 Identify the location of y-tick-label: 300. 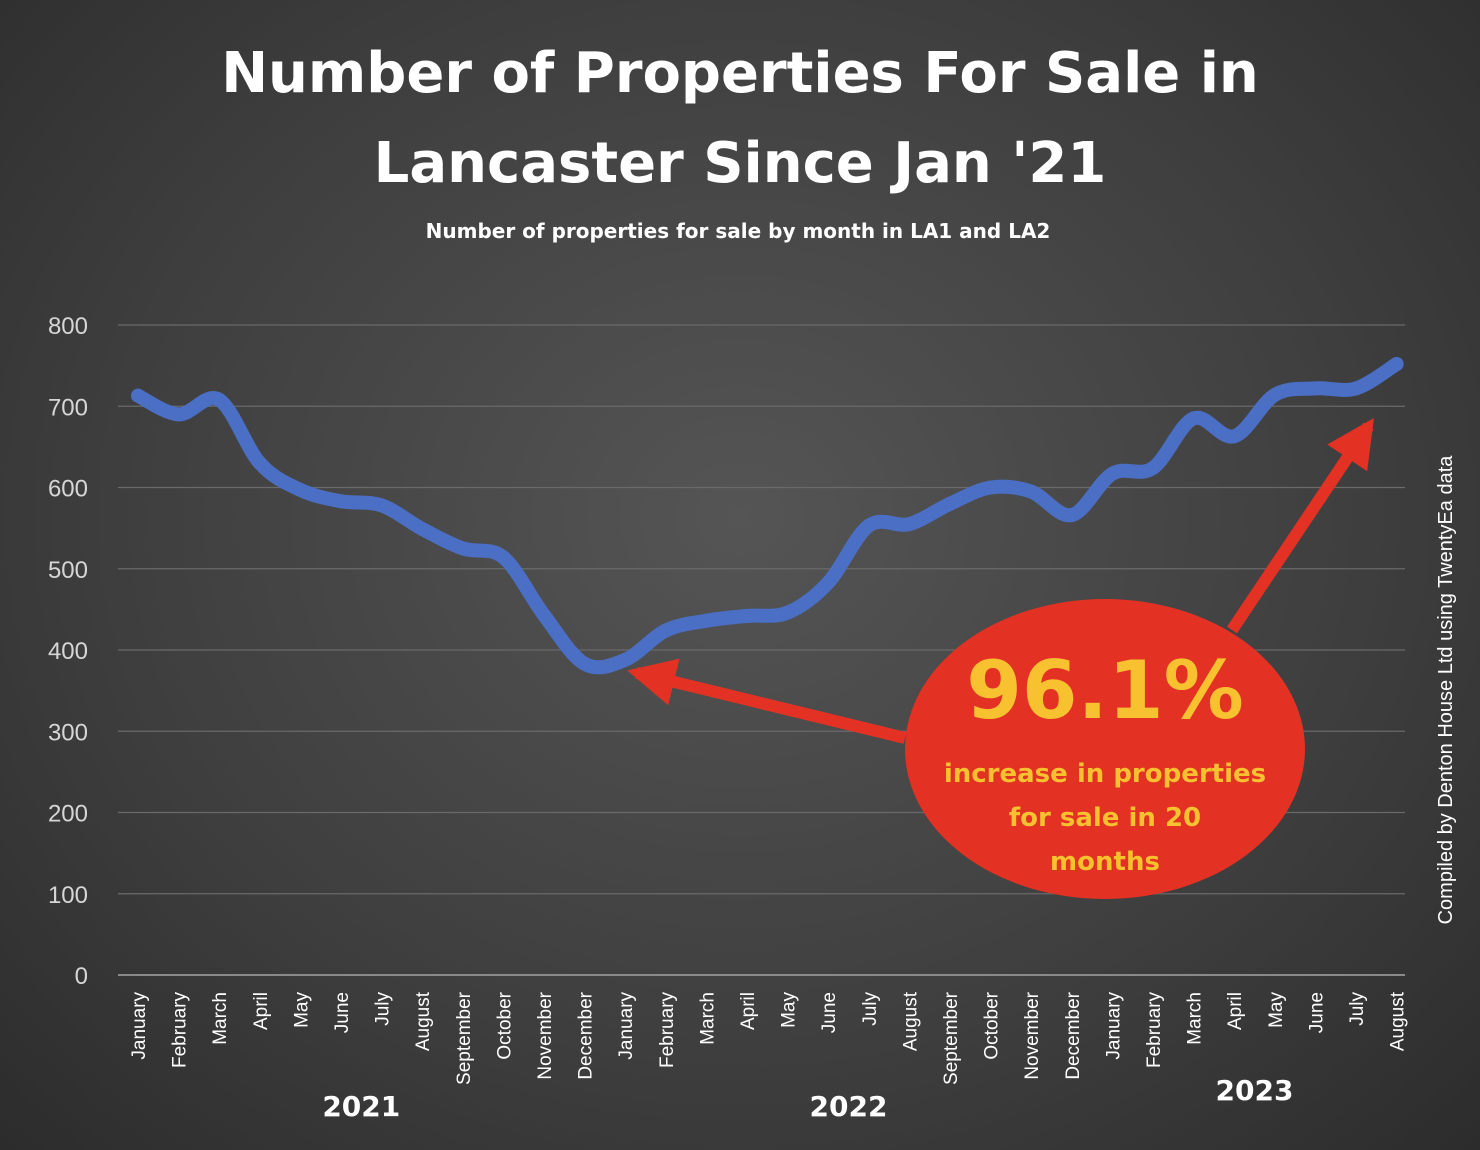
(68, 732).